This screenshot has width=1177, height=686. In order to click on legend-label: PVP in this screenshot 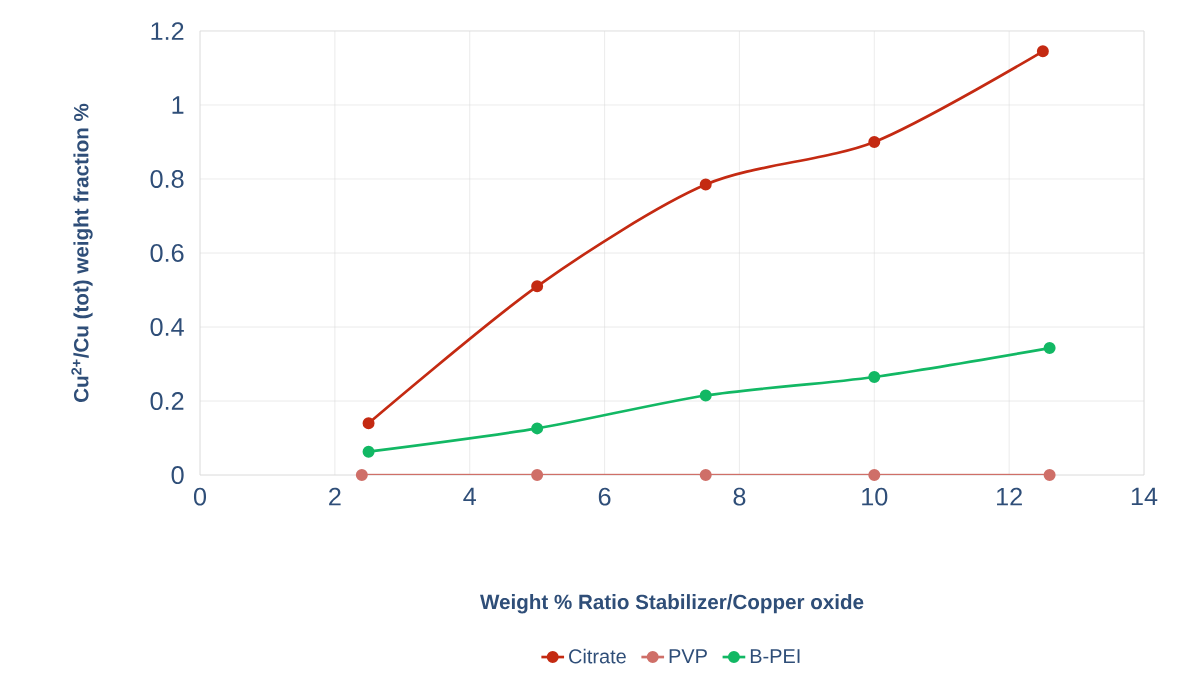, I will do `click(688, 656)`.